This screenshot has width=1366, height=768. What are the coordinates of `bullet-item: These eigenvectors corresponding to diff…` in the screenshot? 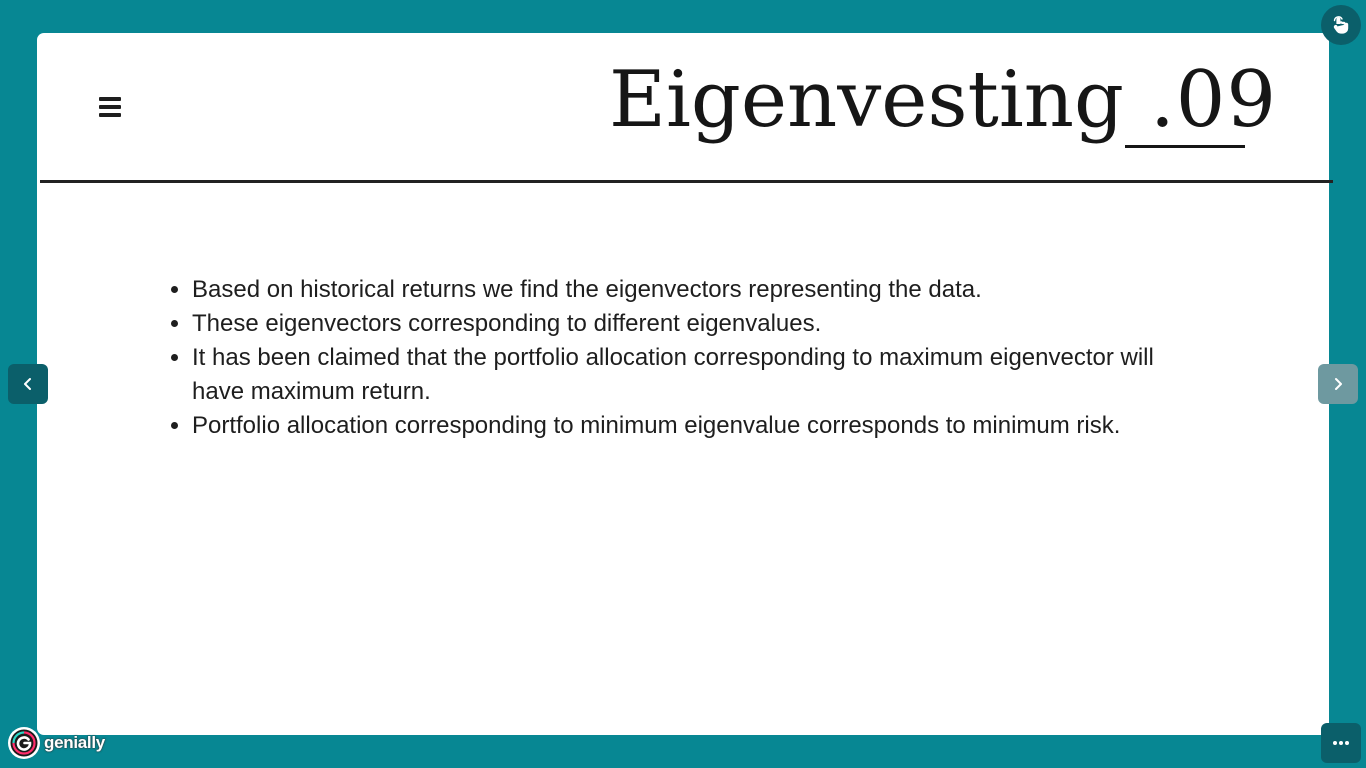 It's located at (687, 324).